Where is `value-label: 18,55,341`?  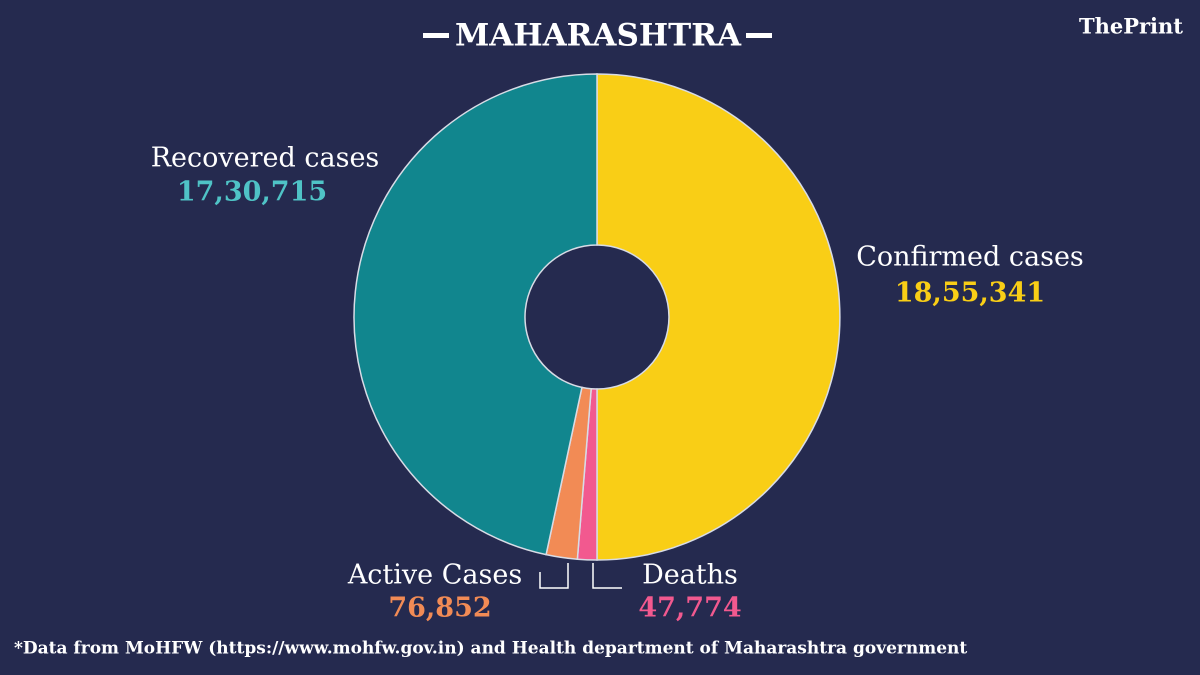 value-label: 18,55,341 is located at coordinates (970, 293).